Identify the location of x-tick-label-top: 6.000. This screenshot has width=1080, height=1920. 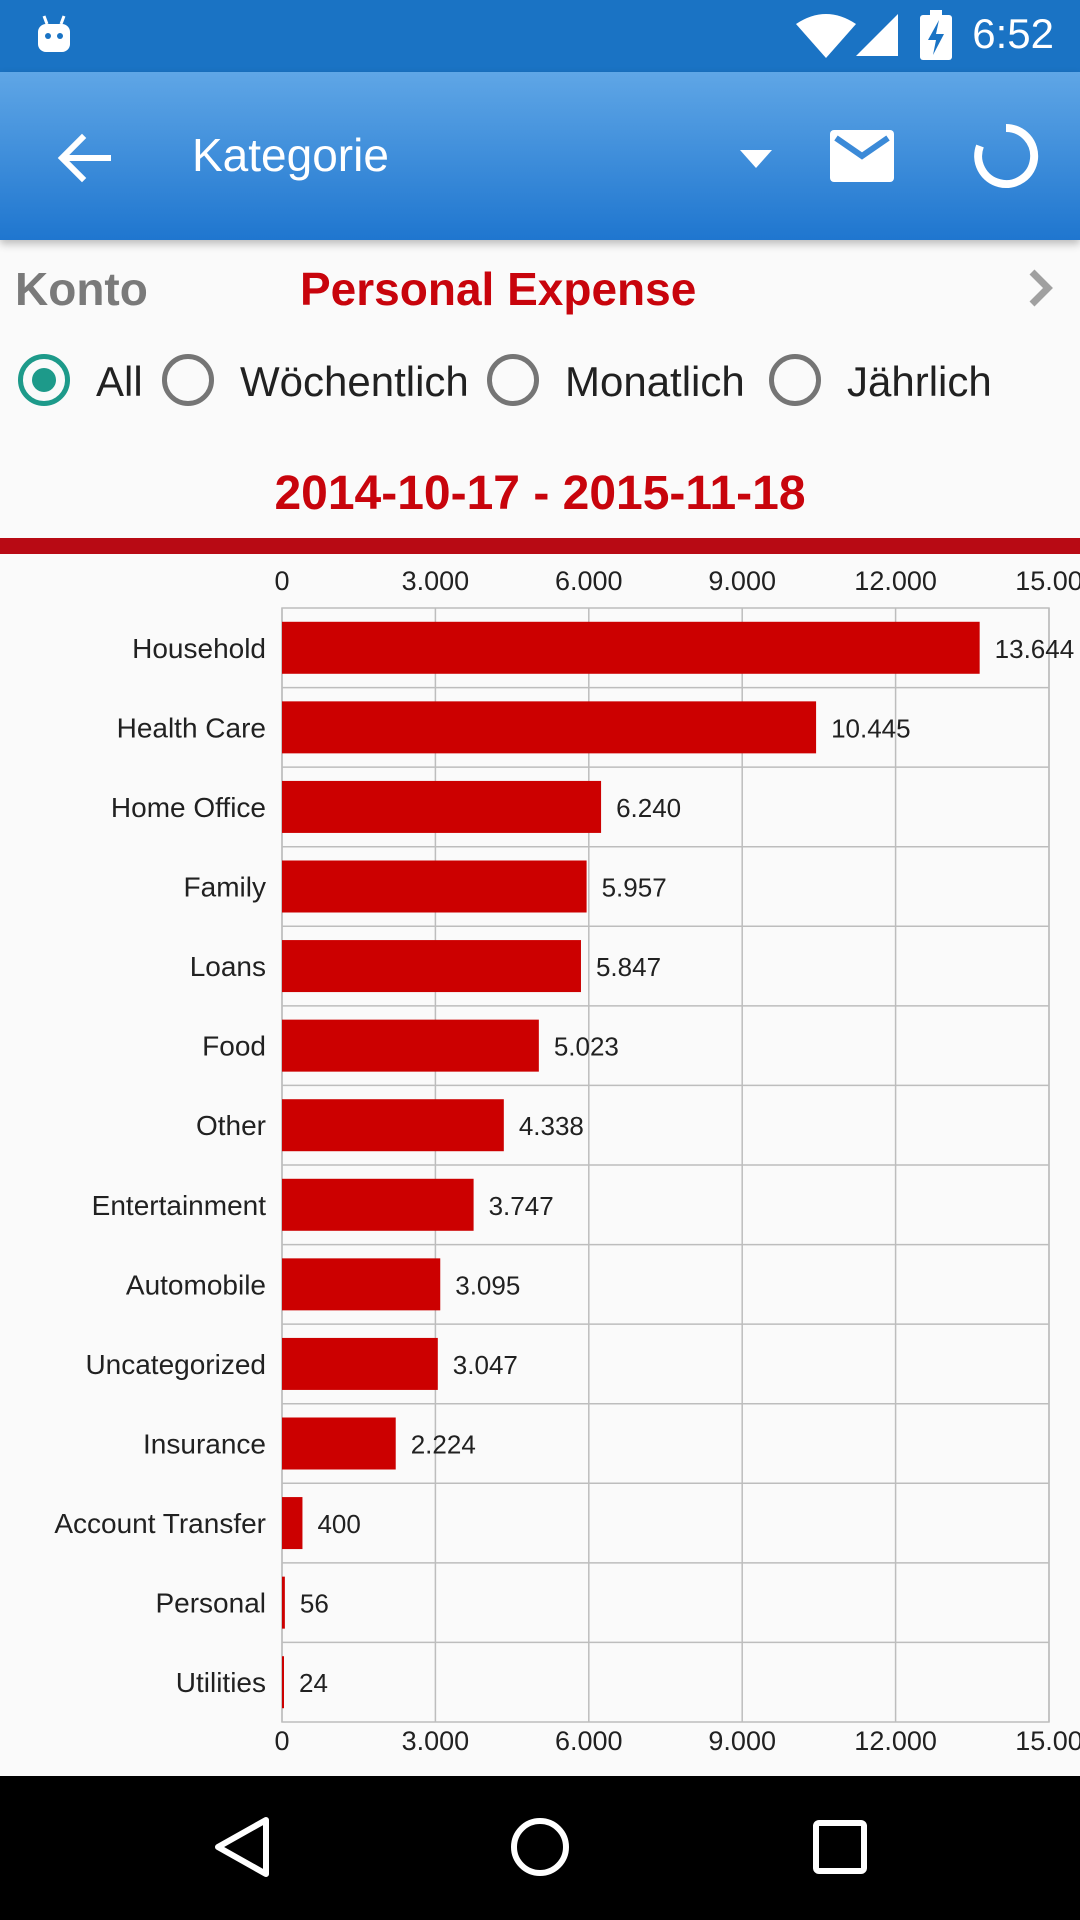
(589, 581).